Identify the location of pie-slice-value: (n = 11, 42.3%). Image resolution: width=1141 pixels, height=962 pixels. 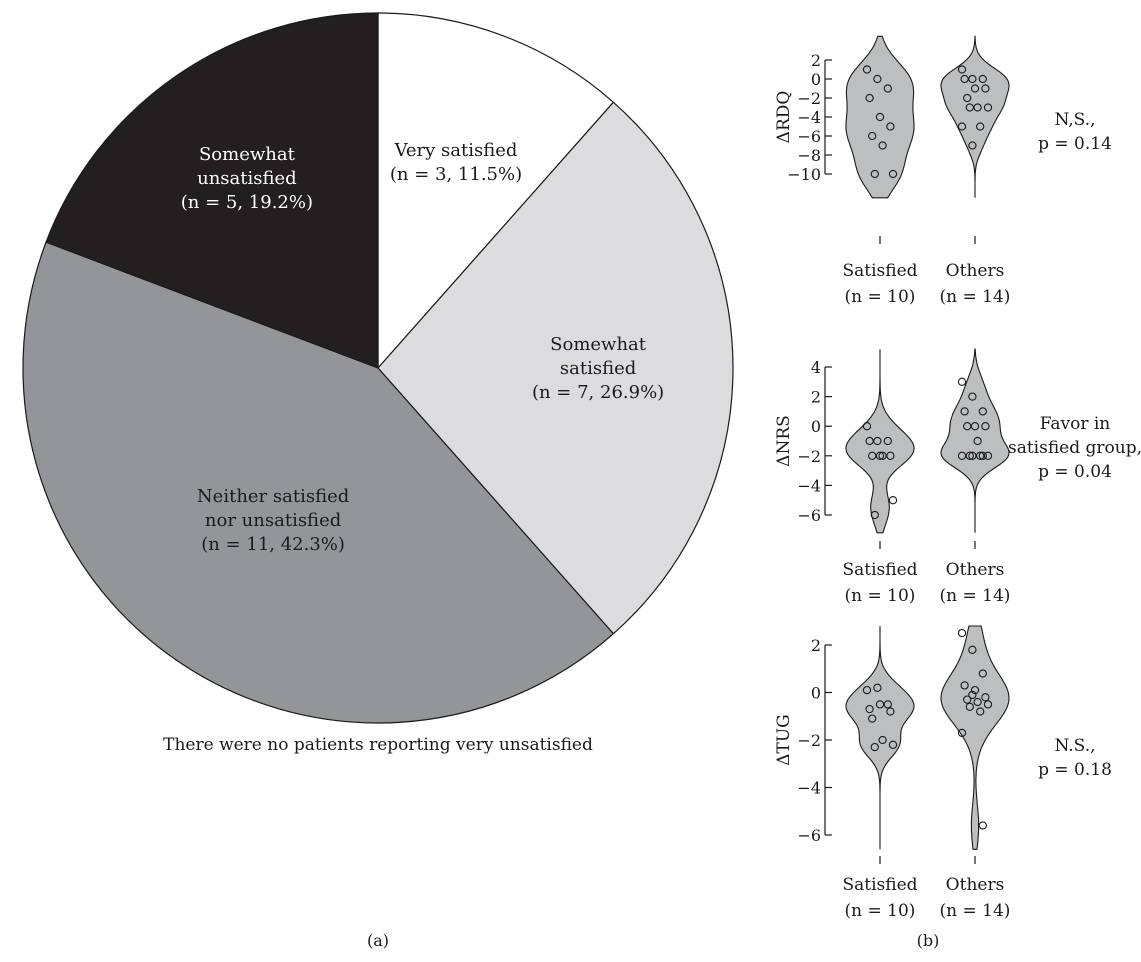
(273, 544).